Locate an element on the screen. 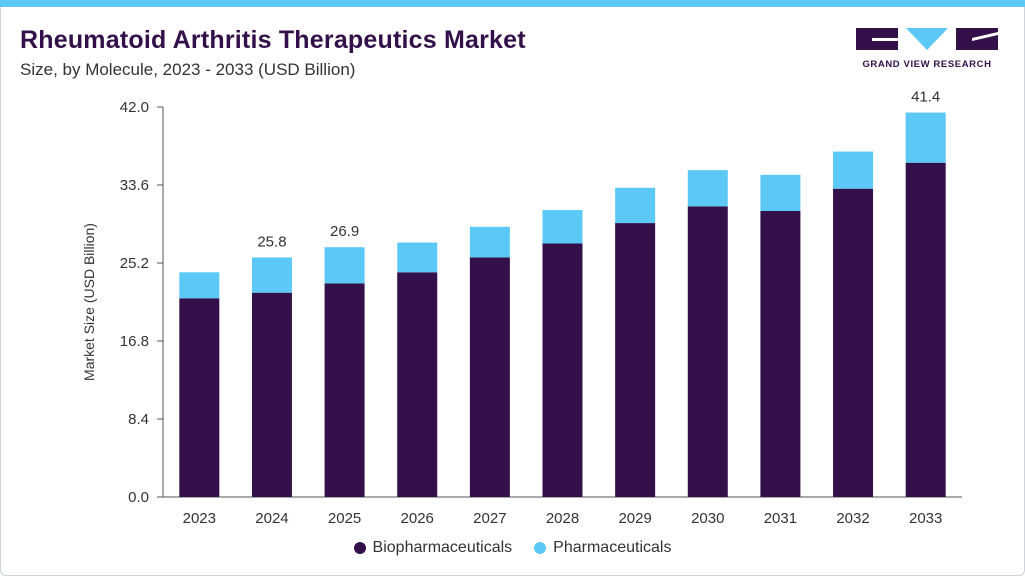 This screenshot has width=1025, height=576. x-tick-label: 2030 is located at coordinates (707, 518).